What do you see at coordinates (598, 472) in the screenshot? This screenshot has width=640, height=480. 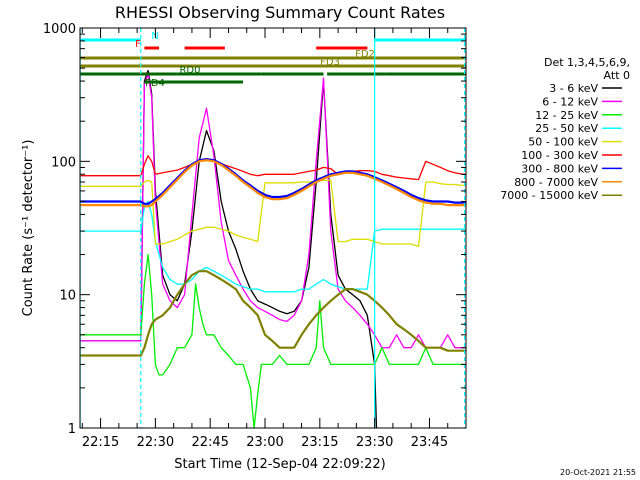 I see `timestamp-footer: 20-Oct-2021 21:55` at bounding box center [598, 472].